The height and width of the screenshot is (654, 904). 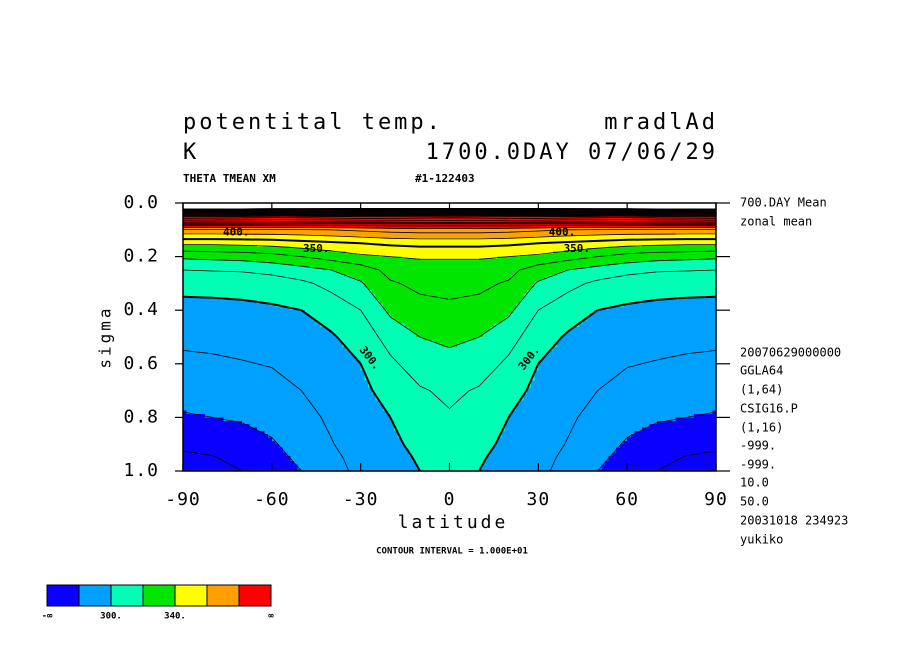 What do you see at coordinates (159, 595) in the screenshot?
I see `colorbar-box` at bounding box center [159, 595].